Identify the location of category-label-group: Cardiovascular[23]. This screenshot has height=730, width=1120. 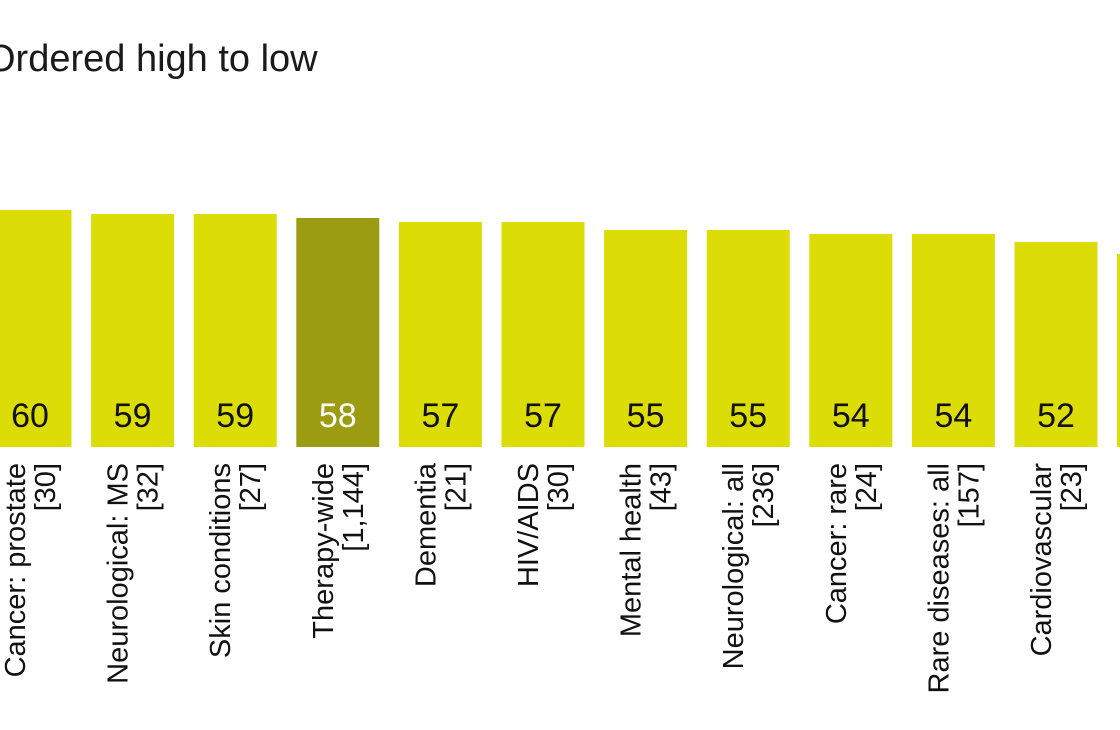
(1057, 560).